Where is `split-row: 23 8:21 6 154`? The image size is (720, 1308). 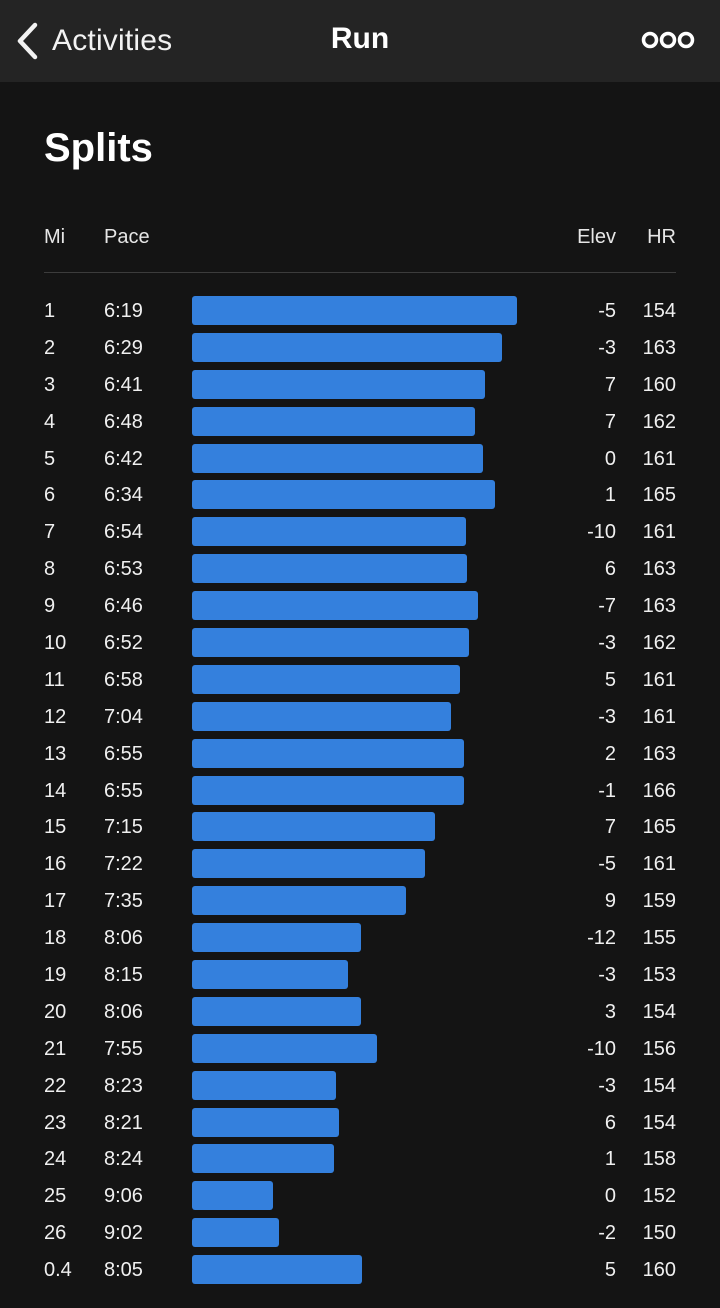 split-row: 23 8:21 6 154 is located at coordinates (360, 1123).